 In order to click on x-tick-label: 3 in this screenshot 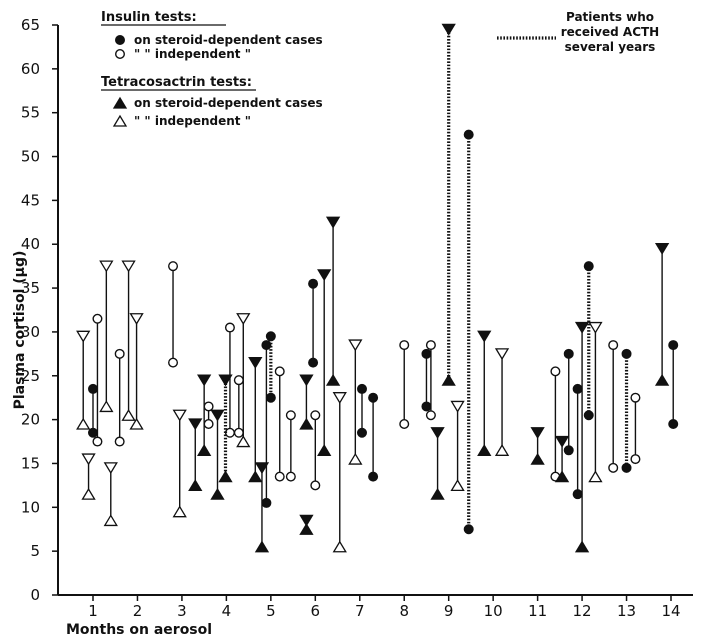, I will do `click(182, 611)`.